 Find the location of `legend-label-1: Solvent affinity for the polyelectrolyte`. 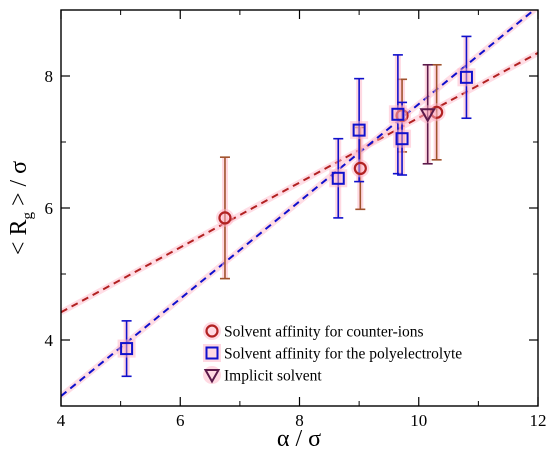

legend-label-1: Solvent affinity for the polyelectrolyte is located at coordinates (343, 354).